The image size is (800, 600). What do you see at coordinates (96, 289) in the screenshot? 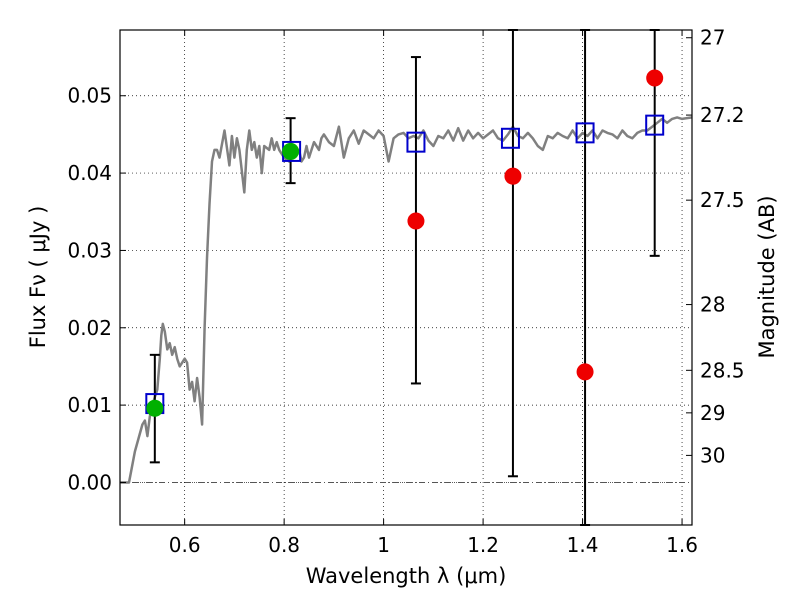
I see `y-axis-ticks: 0.00 0.01 0.02 0.03 0.04 0.05` at bounding box center [96, 289].